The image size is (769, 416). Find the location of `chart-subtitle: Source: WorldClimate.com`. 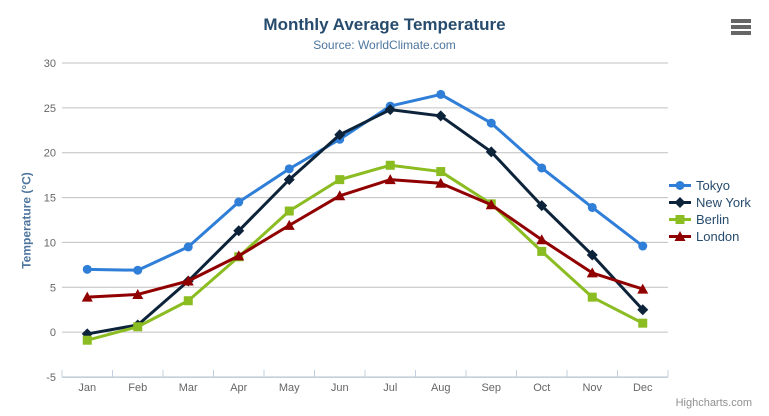

chart-subtitle: Source: WorldClimate.com is located at coordinates (384, 45).